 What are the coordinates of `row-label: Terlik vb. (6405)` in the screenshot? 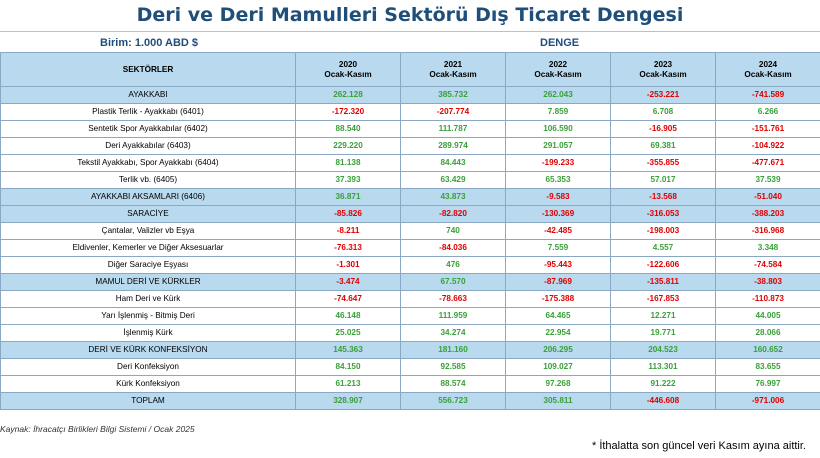 It's located at (148, 180).